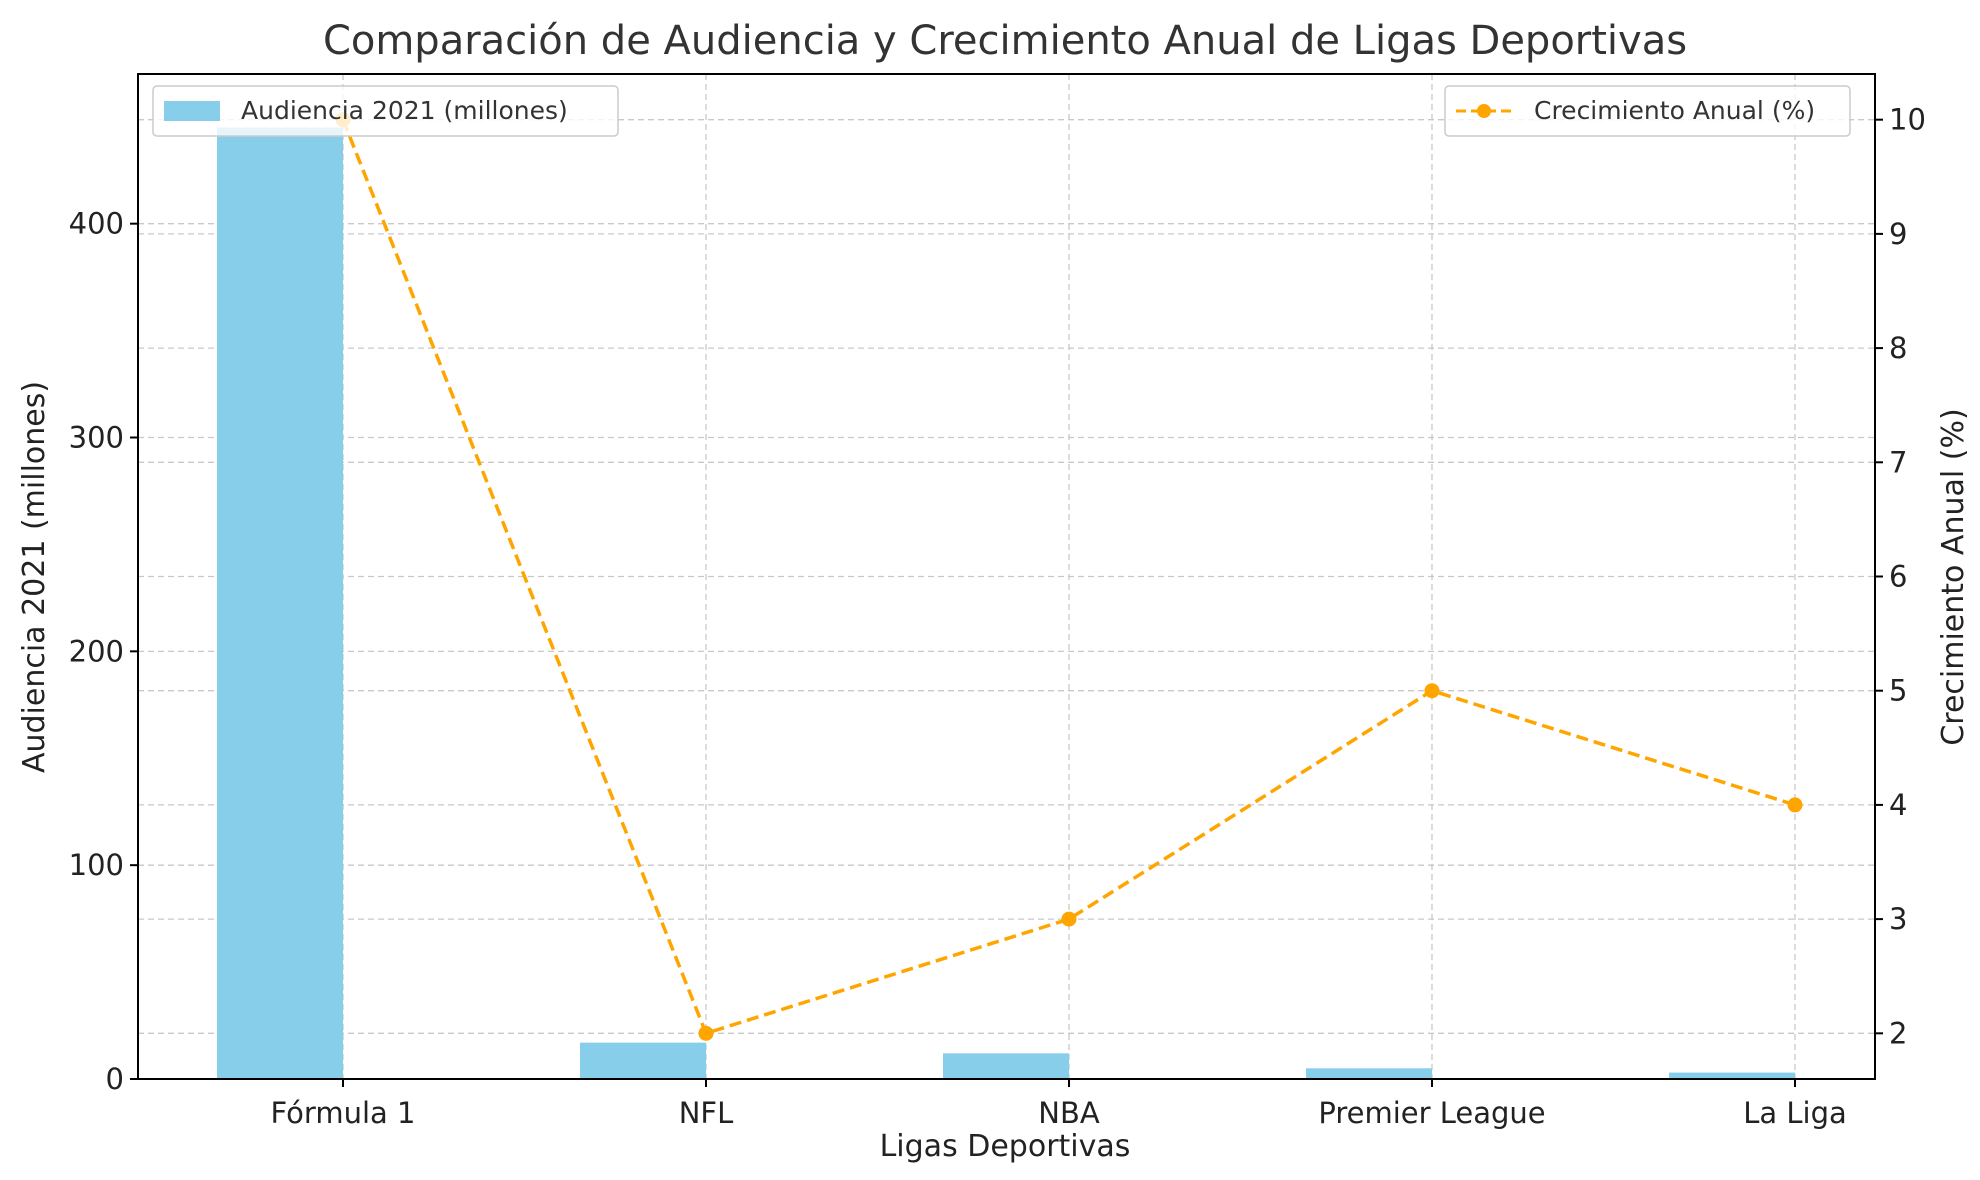 This screenshot has height=1180, width=1980. I want to click on y-left-tick-label: 300, so click(96, 438).